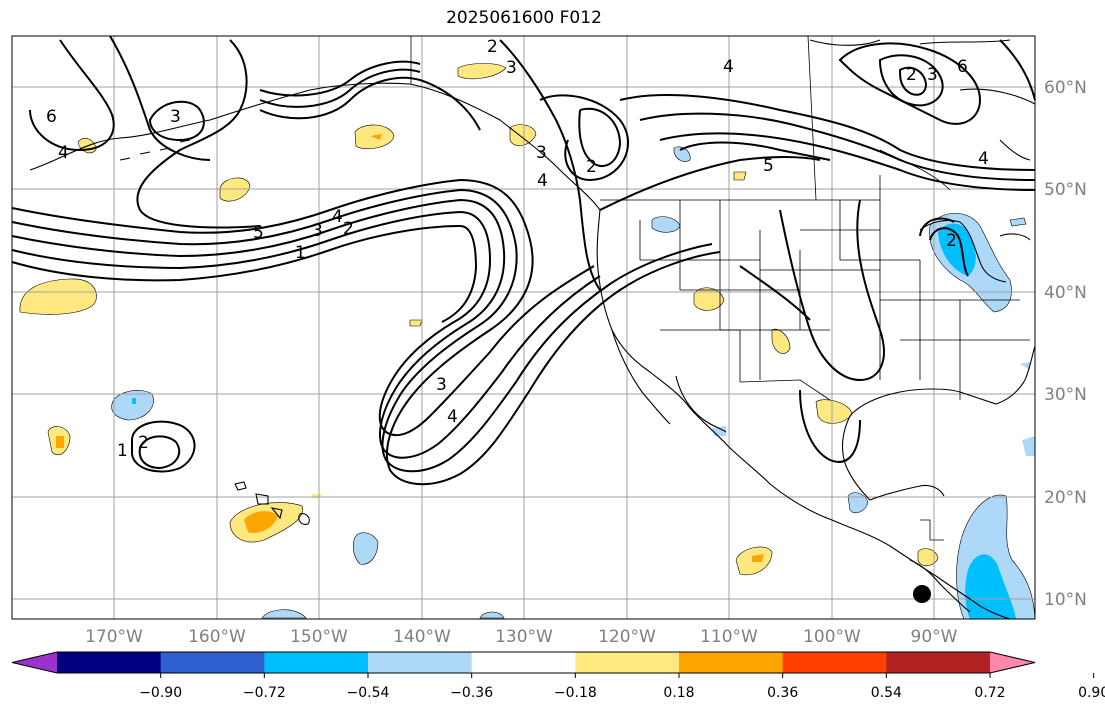  What do you see at coordinates (1065, 395) in the screenshot?
I see `lat-label: 30°N` at bounding box center [1065, 395].